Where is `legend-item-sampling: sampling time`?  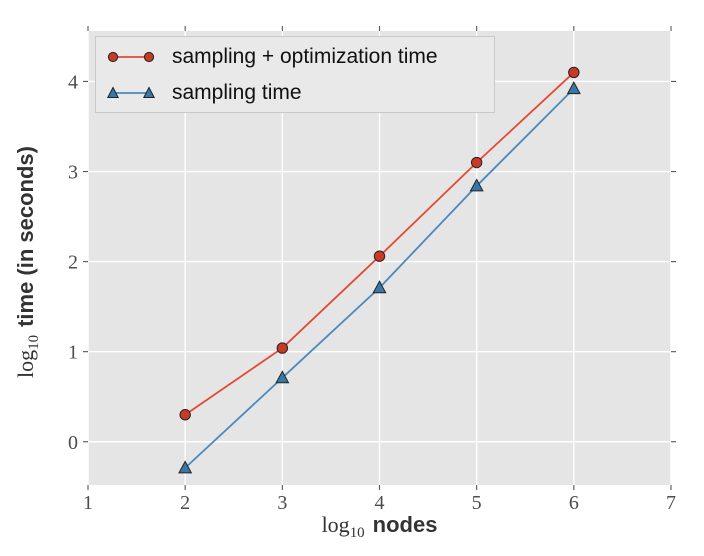 legend-item-sampling: sampling time is located at coordinates (299, 93).